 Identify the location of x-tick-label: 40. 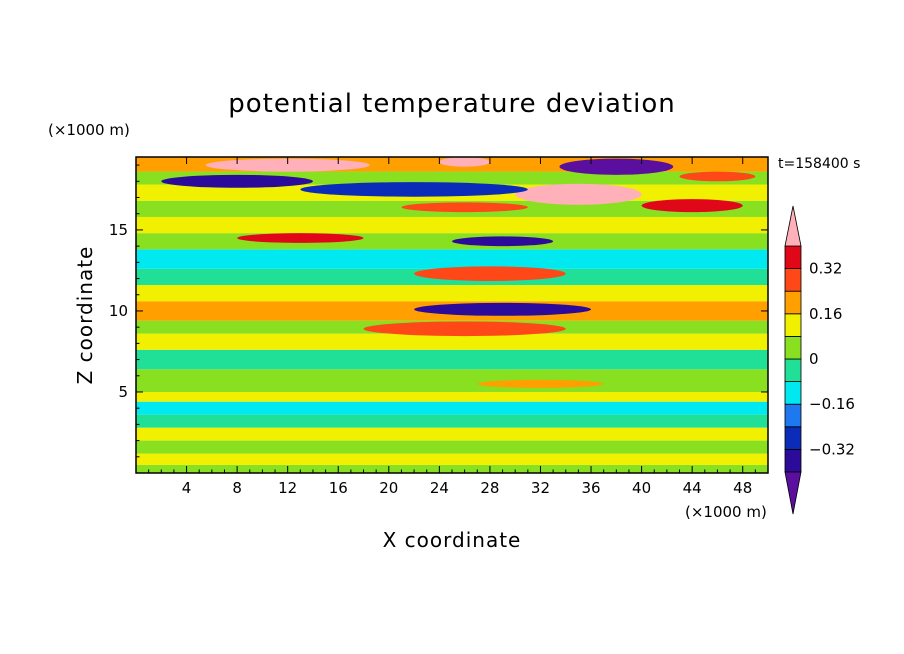
(641, 488).